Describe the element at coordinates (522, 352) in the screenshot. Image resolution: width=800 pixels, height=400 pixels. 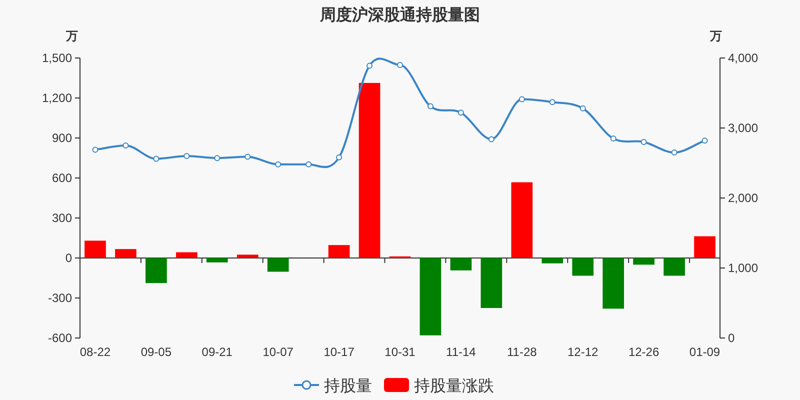
I see `x-tick-label: 11-28` at that location.